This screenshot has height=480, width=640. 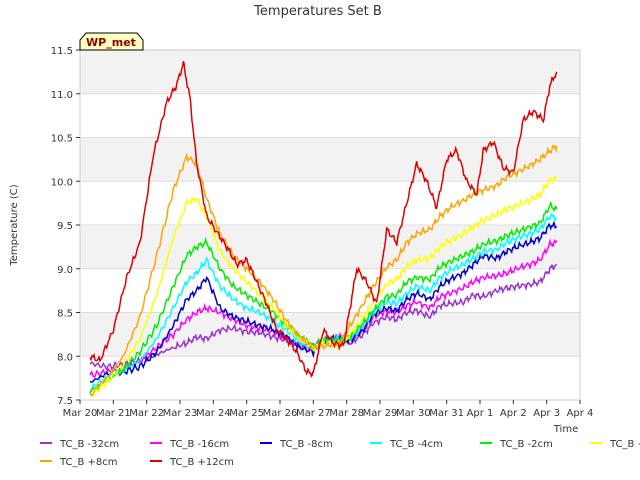 I want to click on x-tick-label: Apr 1, so click(x=480, y=413).